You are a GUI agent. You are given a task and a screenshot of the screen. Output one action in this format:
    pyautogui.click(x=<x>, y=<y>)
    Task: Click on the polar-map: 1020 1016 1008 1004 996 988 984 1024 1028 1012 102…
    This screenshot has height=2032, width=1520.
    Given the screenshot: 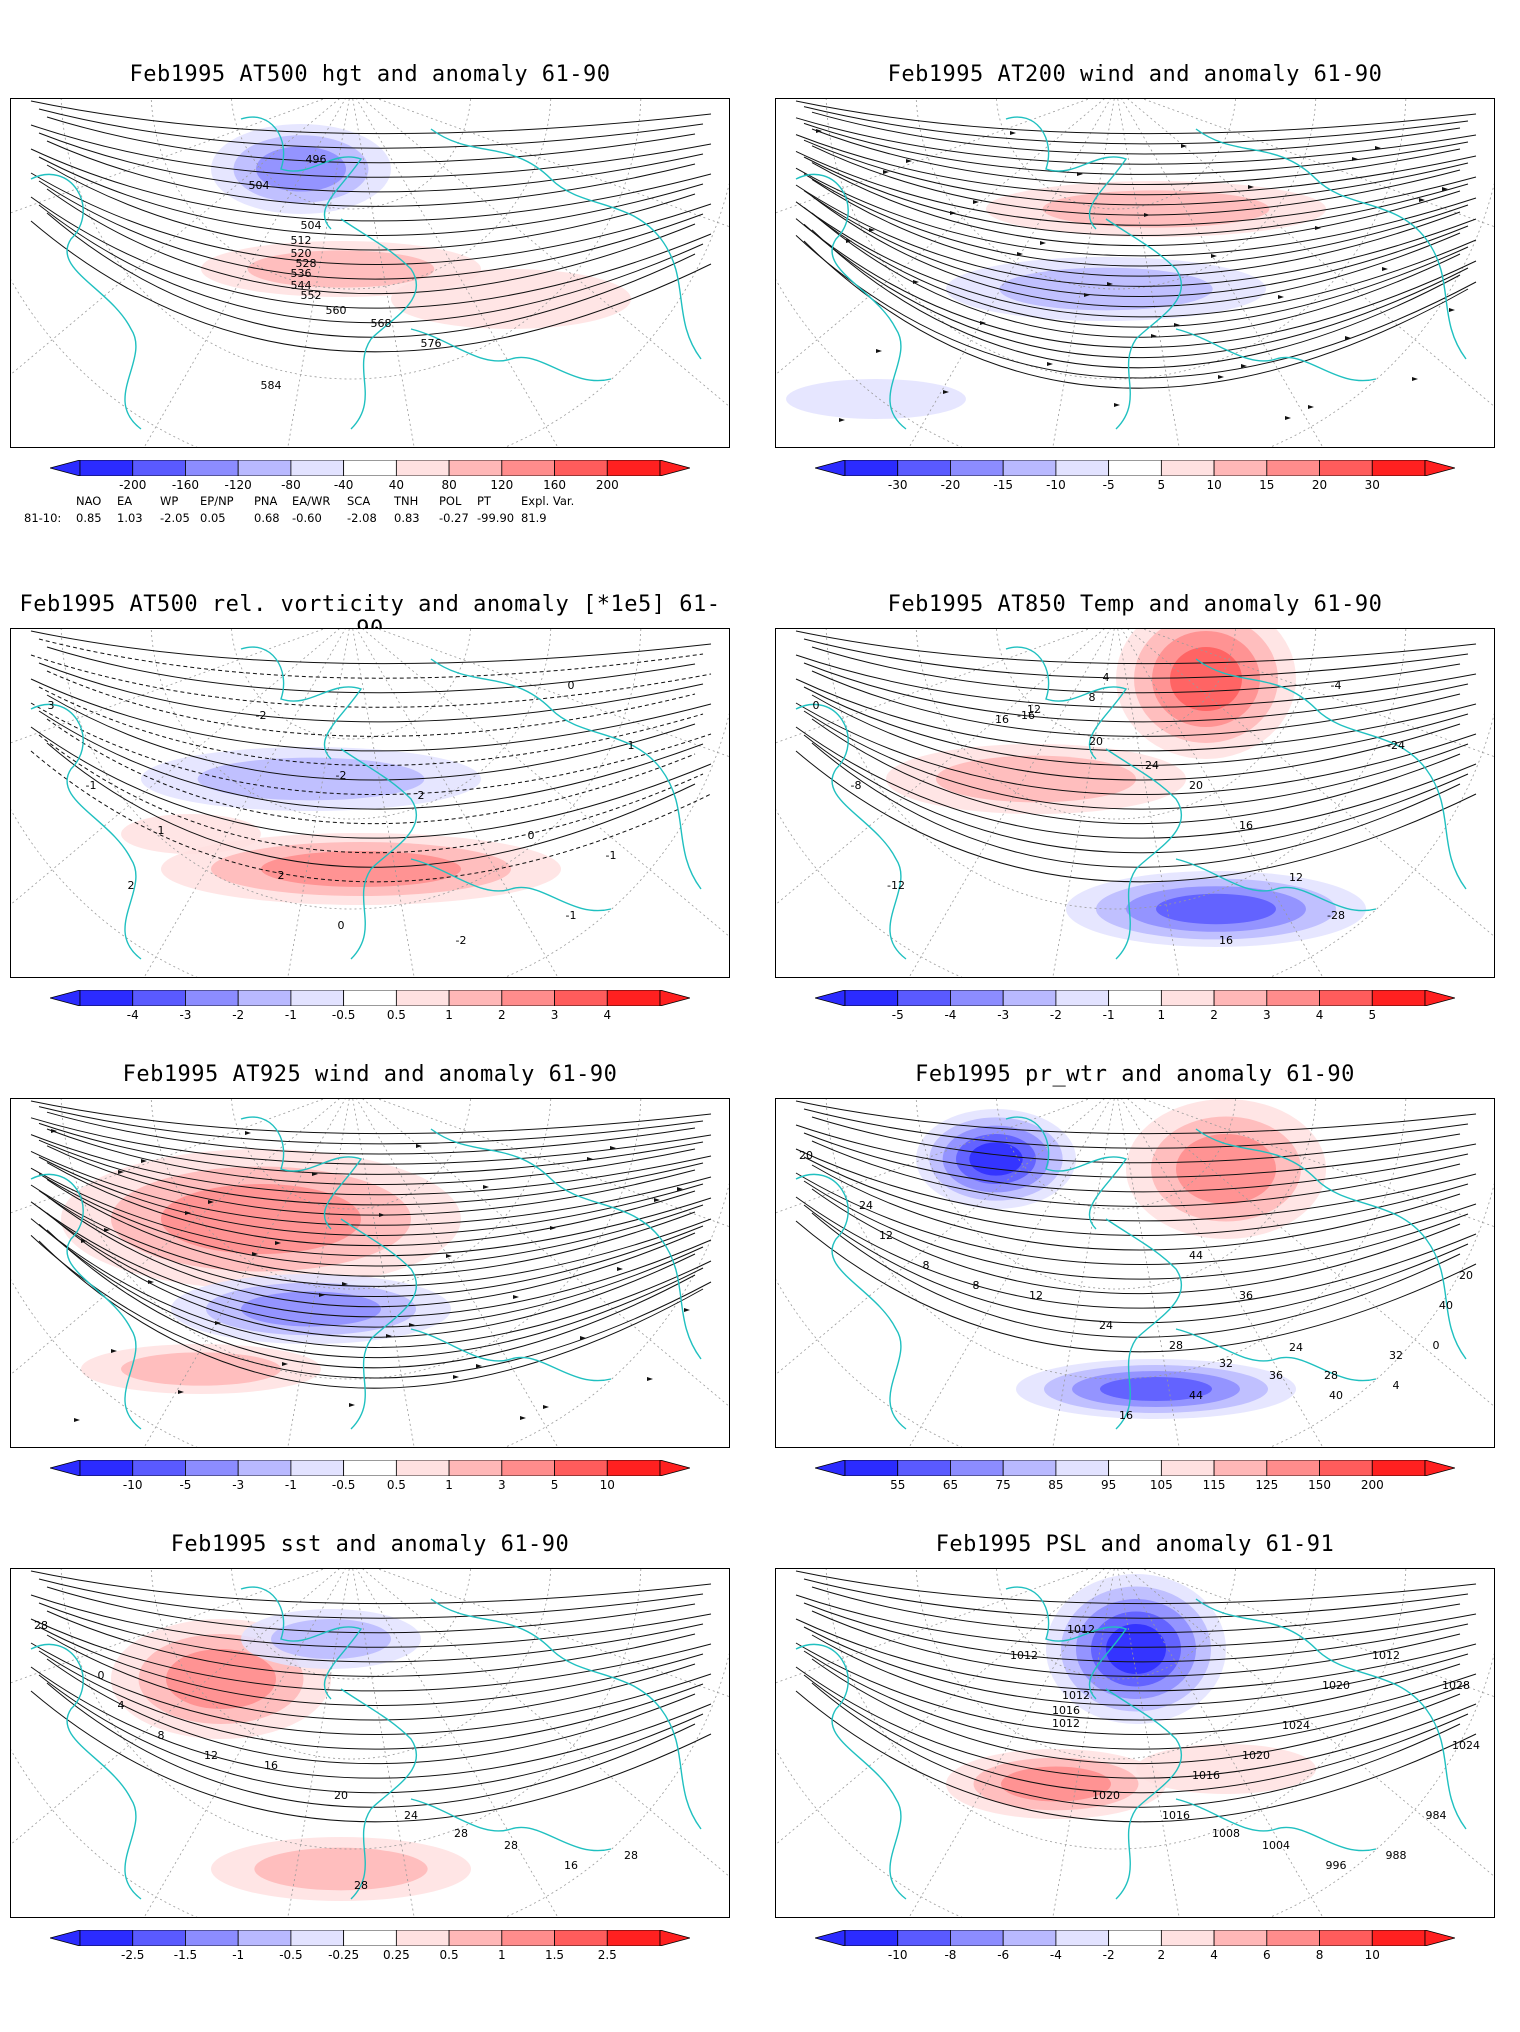 What is the action you would take?
    pyautogui.click(x=1135, y=1743)
    